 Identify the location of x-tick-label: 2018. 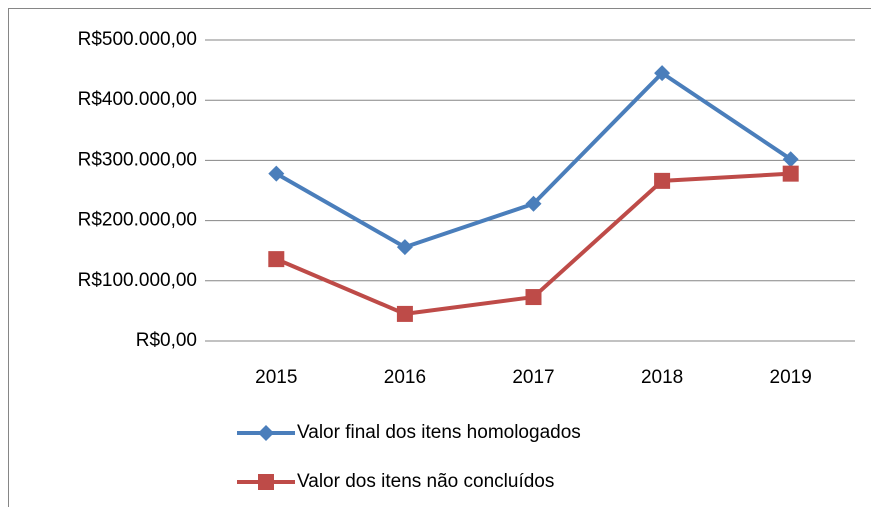
(662, 377).